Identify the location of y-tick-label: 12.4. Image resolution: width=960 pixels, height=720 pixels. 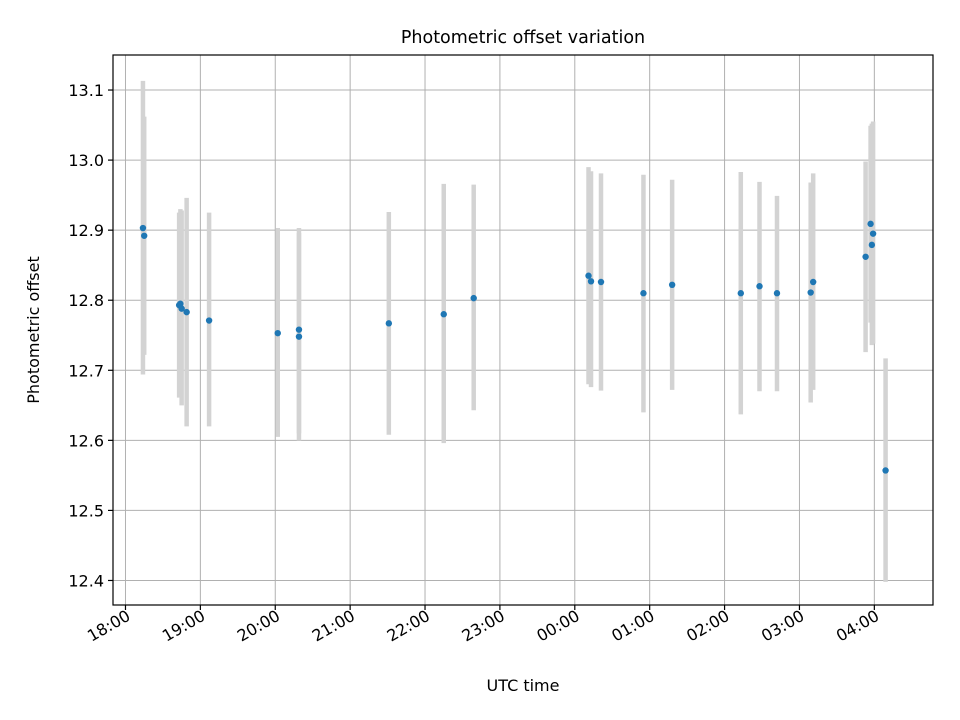
(86, 580).